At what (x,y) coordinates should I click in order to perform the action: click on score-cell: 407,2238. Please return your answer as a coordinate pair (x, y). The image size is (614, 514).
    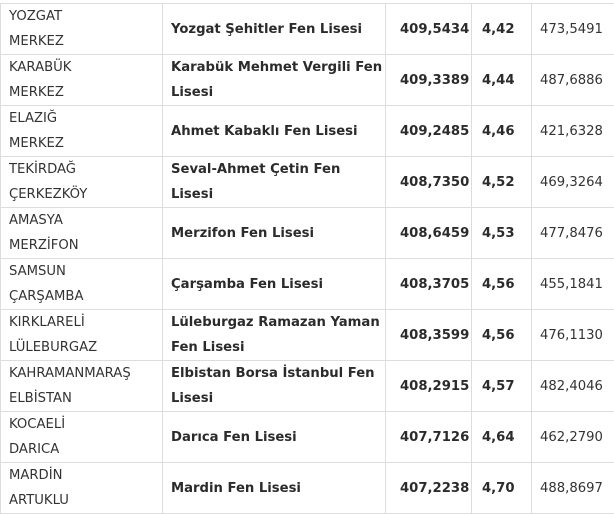
    Looking at the image, I should click on (429, 488).